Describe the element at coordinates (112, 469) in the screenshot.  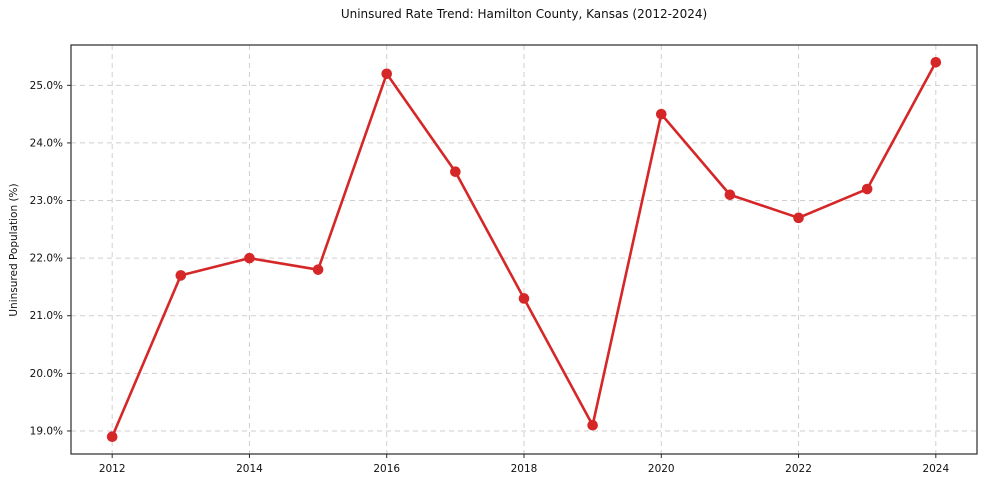
I see `x-tick-label: 2012` at that location.